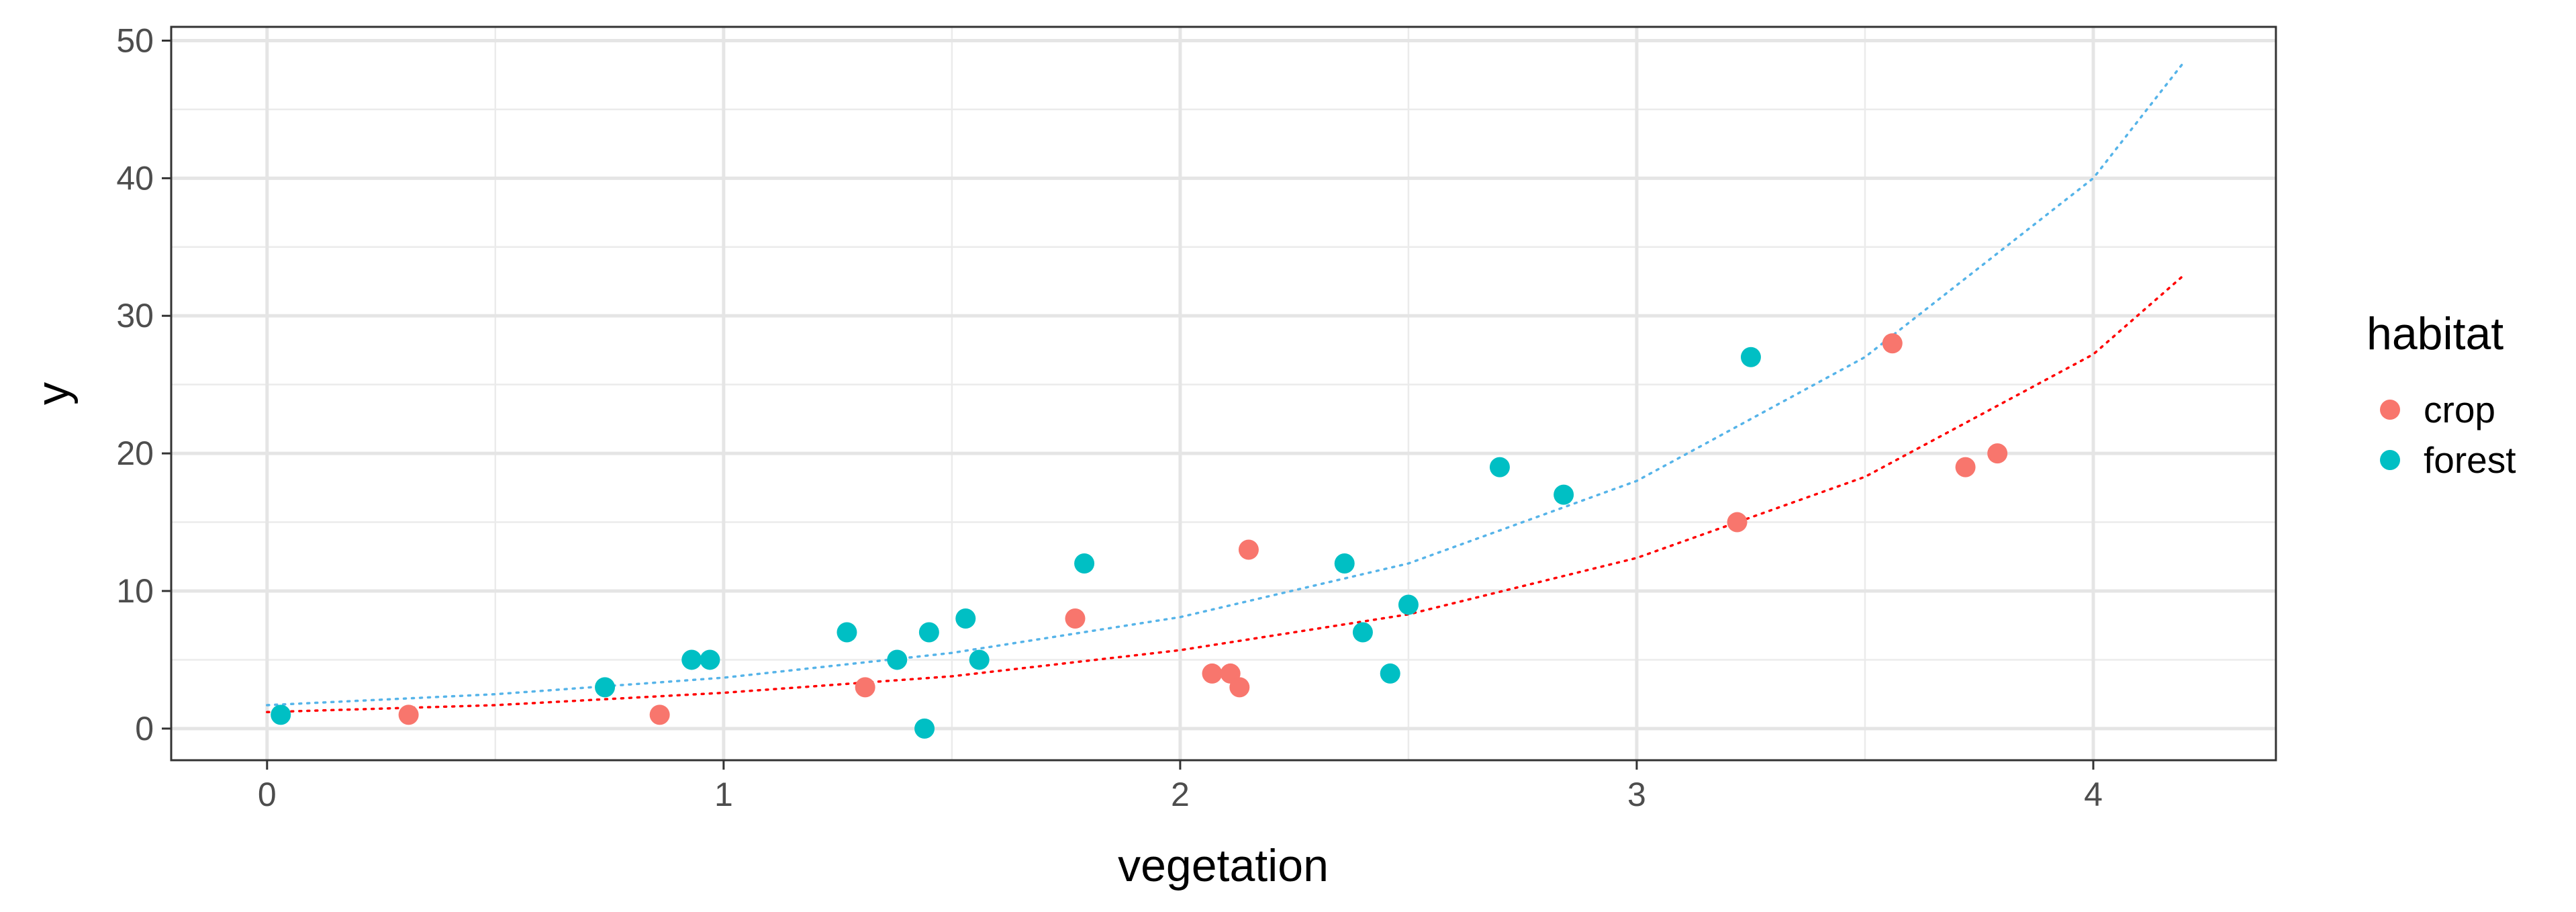 Image resolution: width=2576 pixels, height=912 pixels. I want to click on legend-key-crop, so click(2390, 410).